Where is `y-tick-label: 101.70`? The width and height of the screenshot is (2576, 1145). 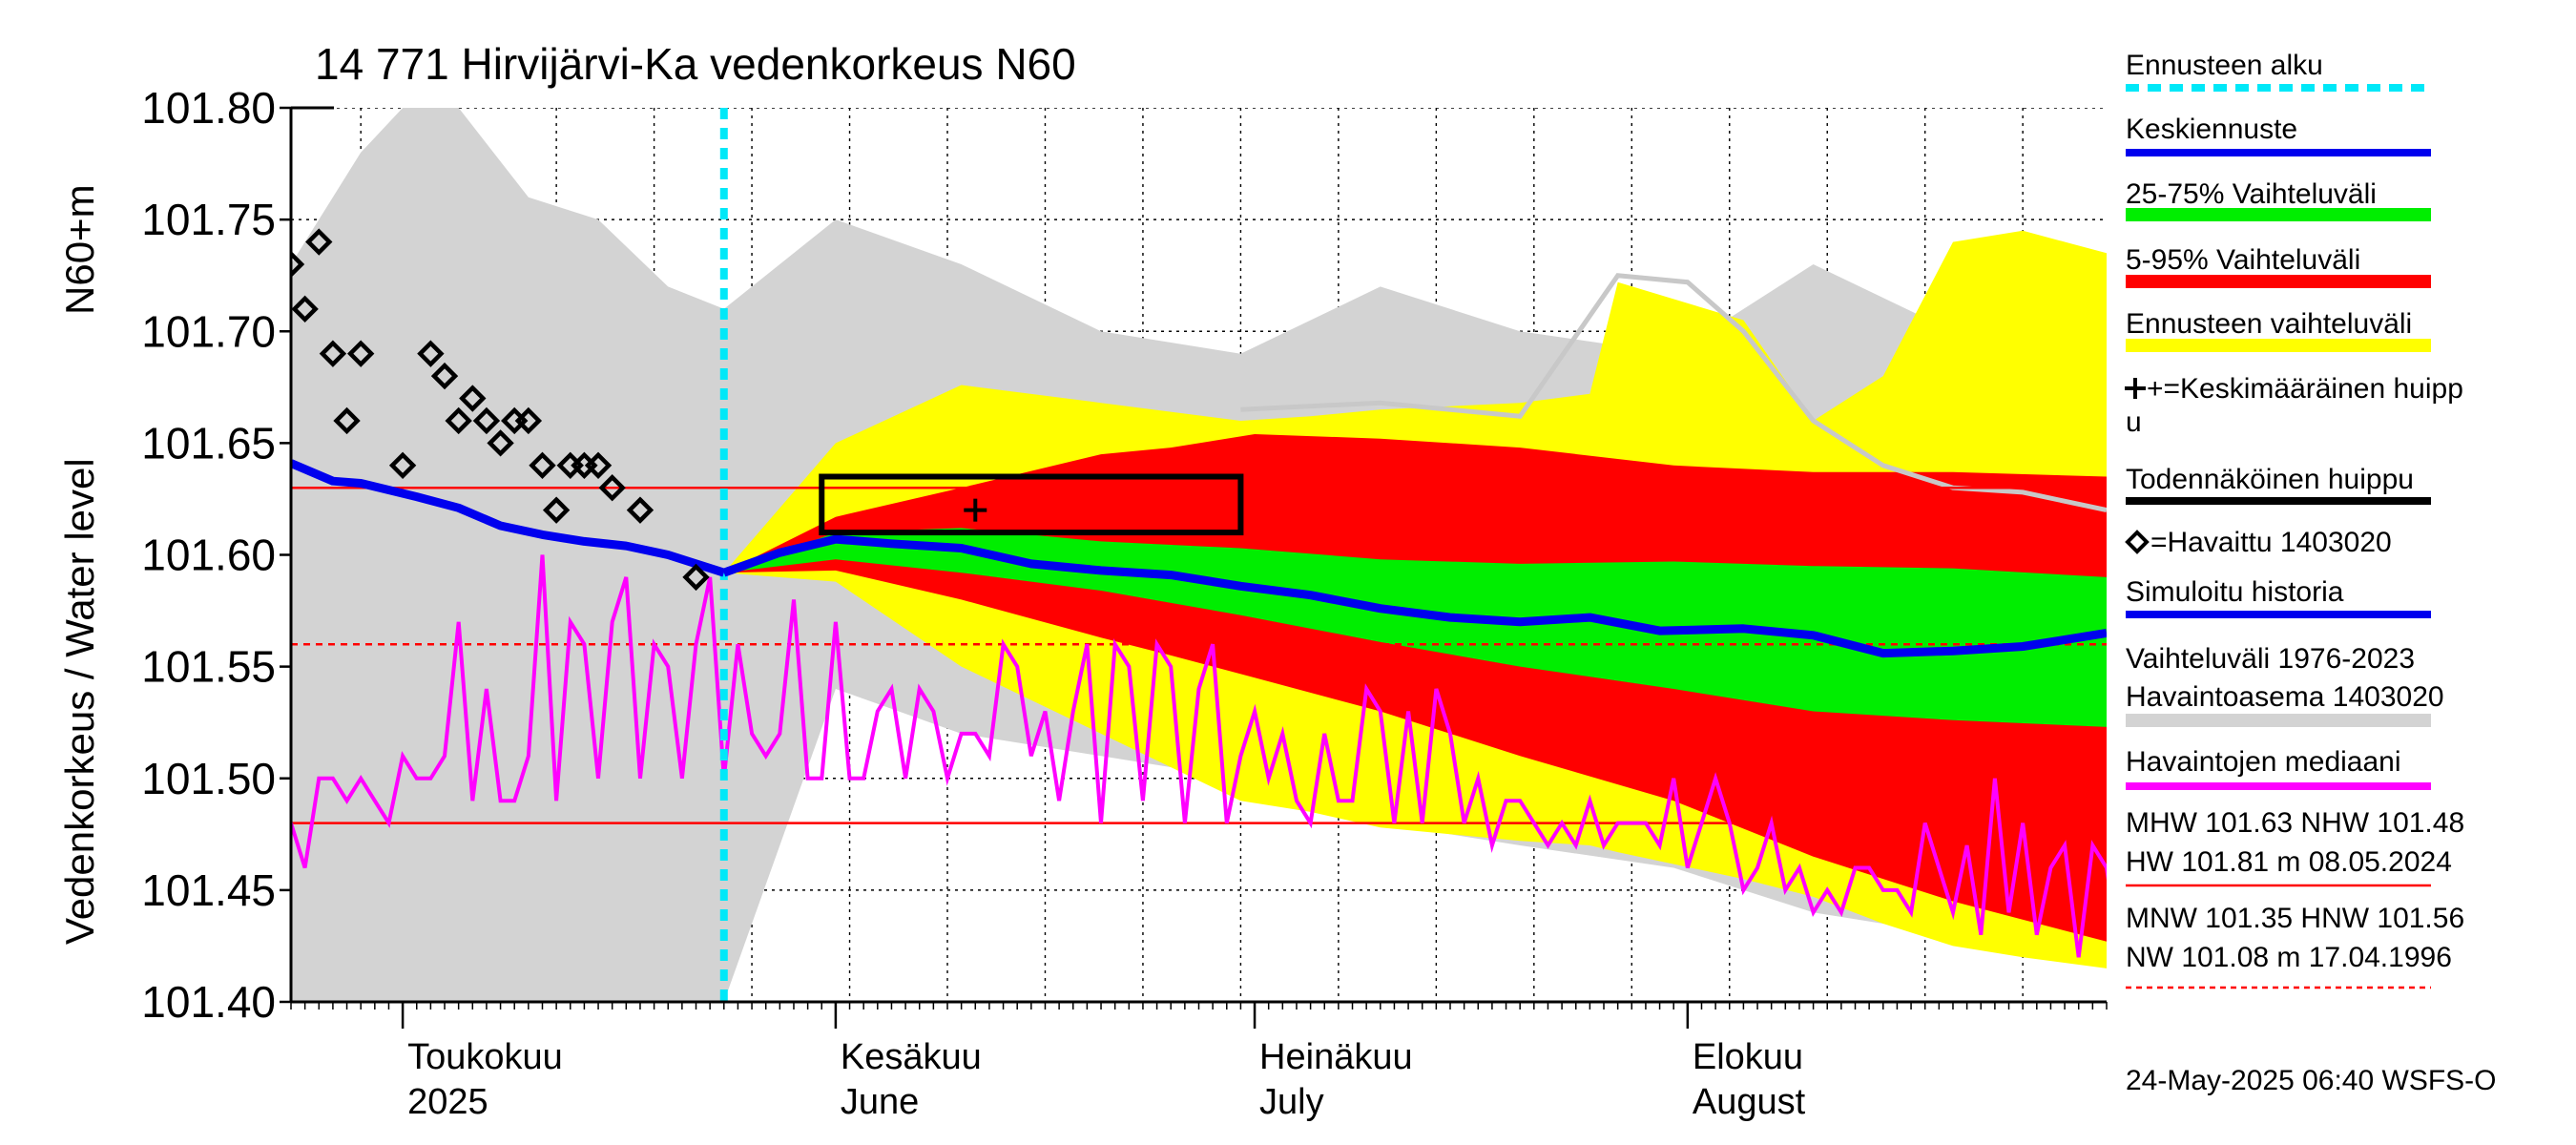 y-tick-label: 101.70 is located at coordinates (208, 331).